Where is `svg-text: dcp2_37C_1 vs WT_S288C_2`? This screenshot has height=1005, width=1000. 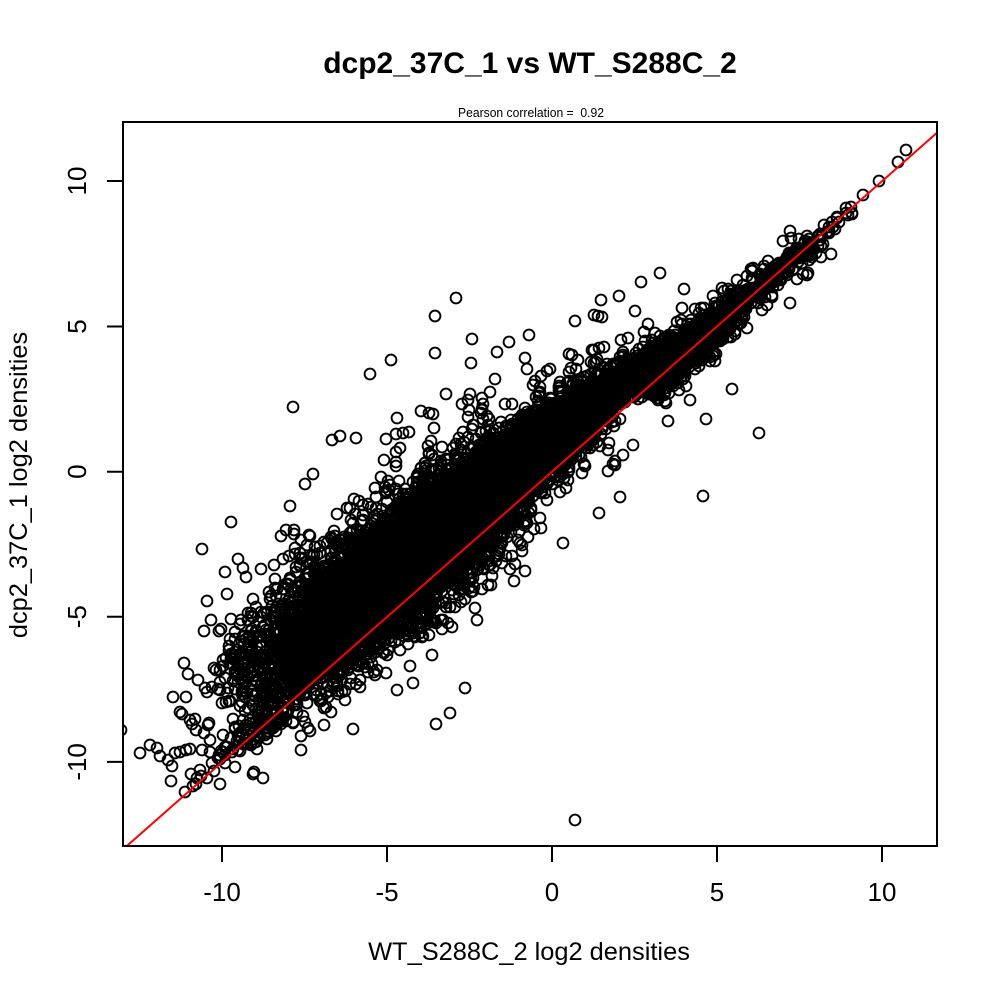 svg-text: dcp2_37C_1 vs WT_S288C_2 is located at coordinates (530, 63).